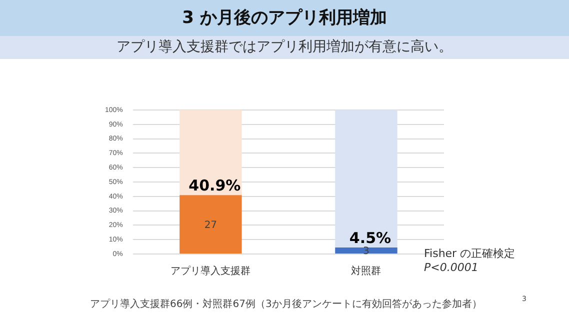  Describe the element at coordinates (366, 270) in the screenshot. I see `x-tick-label: 対照群` at that location.